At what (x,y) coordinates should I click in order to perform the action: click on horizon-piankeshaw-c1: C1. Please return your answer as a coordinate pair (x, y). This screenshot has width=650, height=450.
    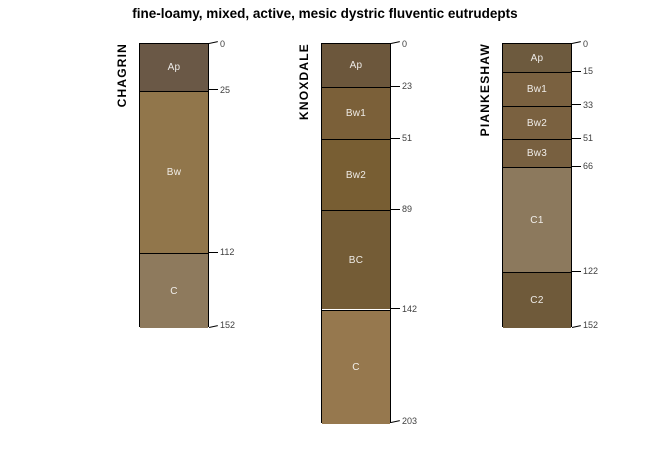
    Looking at the image, I should click on (537, 220).